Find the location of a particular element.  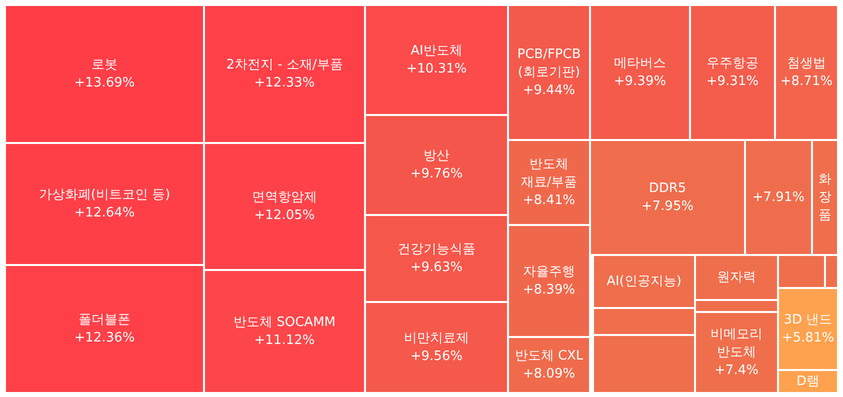

category-label: 화장품 is located at coordinates (825, 197).